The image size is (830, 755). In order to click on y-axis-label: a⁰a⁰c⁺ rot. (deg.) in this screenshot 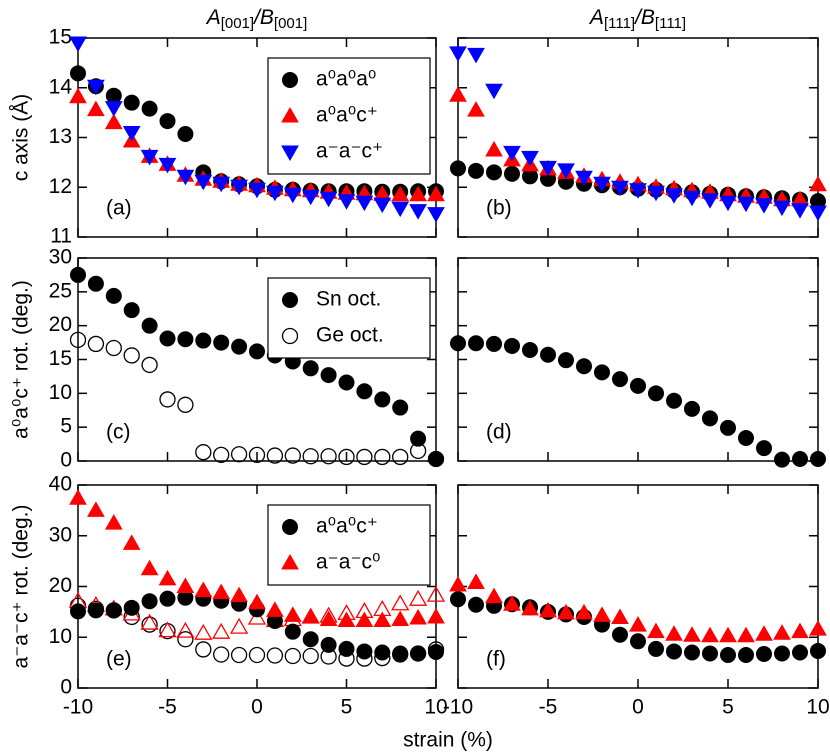, I will do `click(21, 359)`.